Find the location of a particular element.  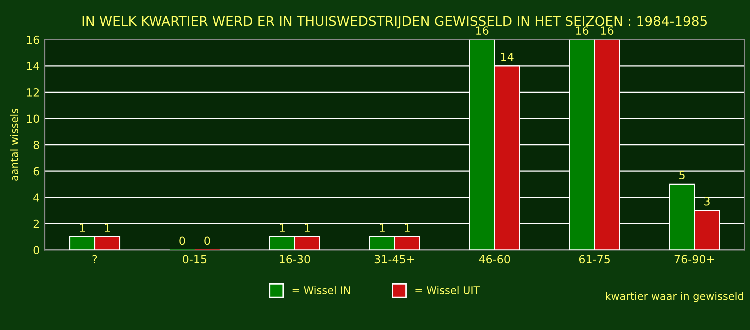

x-tick-label: 16-30 is located at coordinates (295, 259).